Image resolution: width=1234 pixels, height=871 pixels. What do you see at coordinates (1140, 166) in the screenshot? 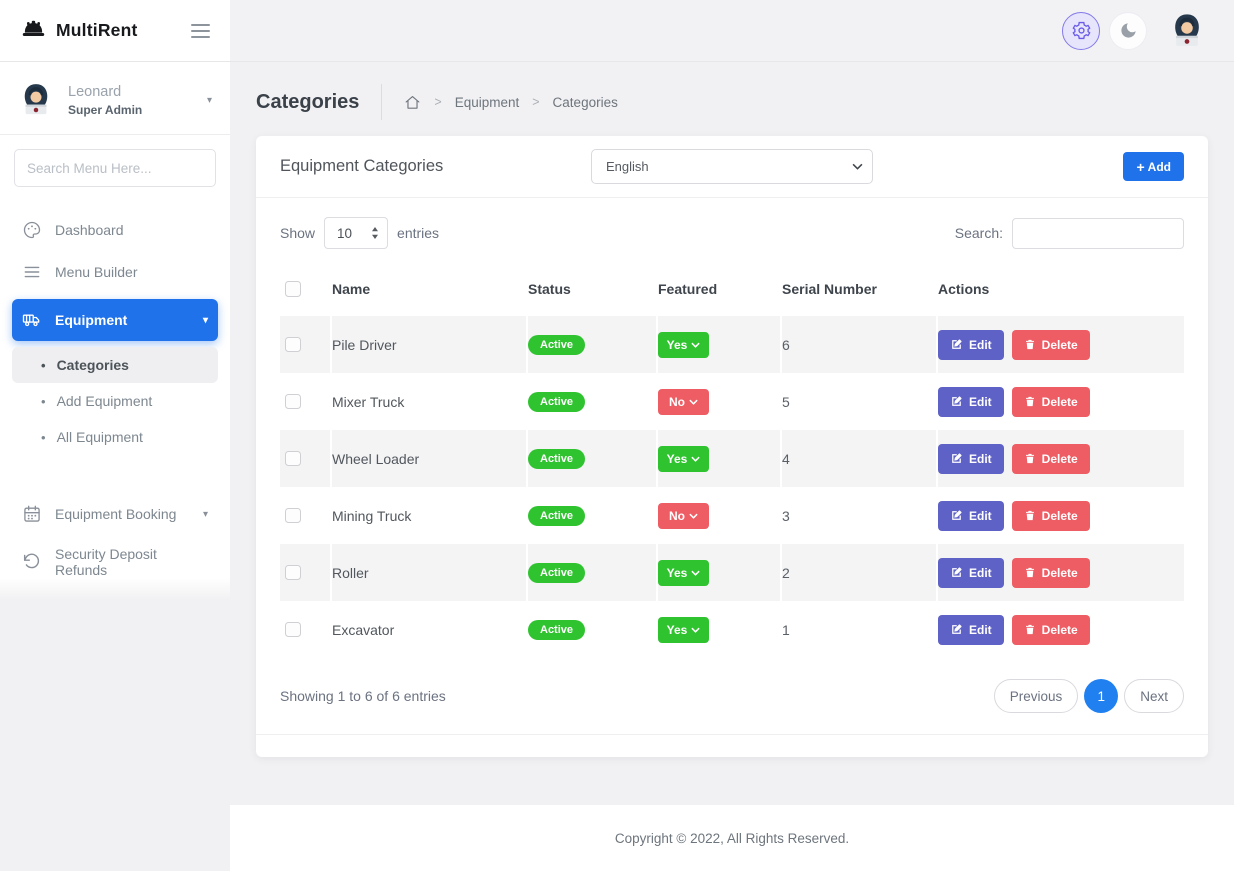
I see `plus-icon: +` at bounding box center [1140, 166].